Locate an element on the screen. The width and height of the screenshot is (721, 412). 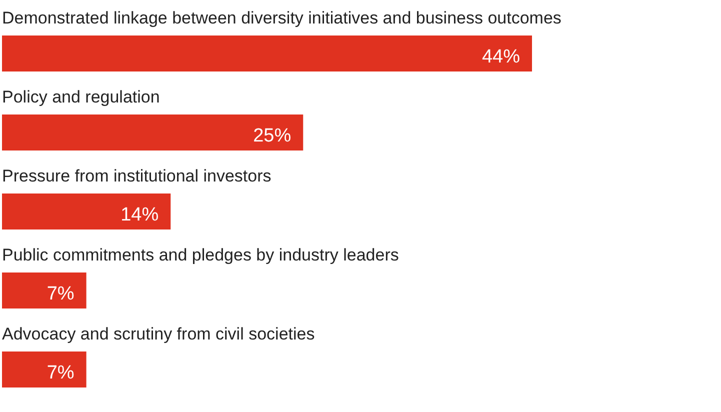
y-tick-label: Policy and regulation is located at coordinates (81, 97).